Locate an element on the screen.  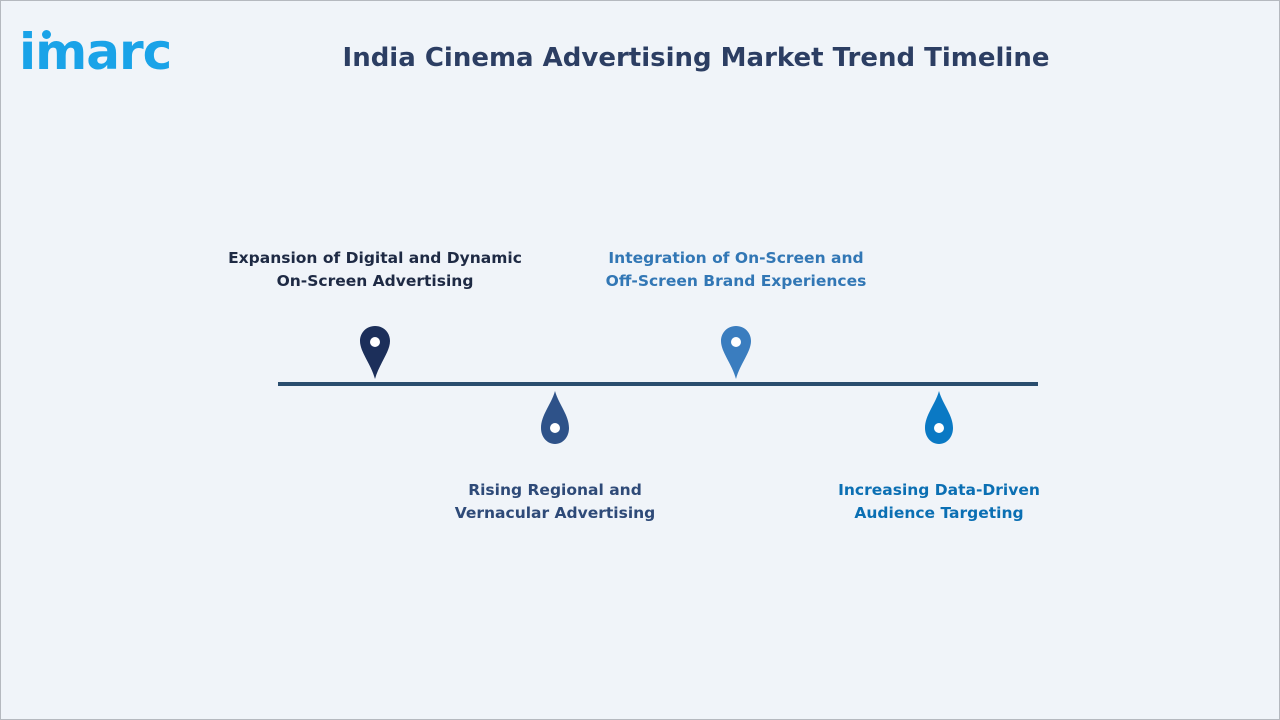
milestone-label-3-line1: Integration of On-Screen and is located at coordinates (736, 258).